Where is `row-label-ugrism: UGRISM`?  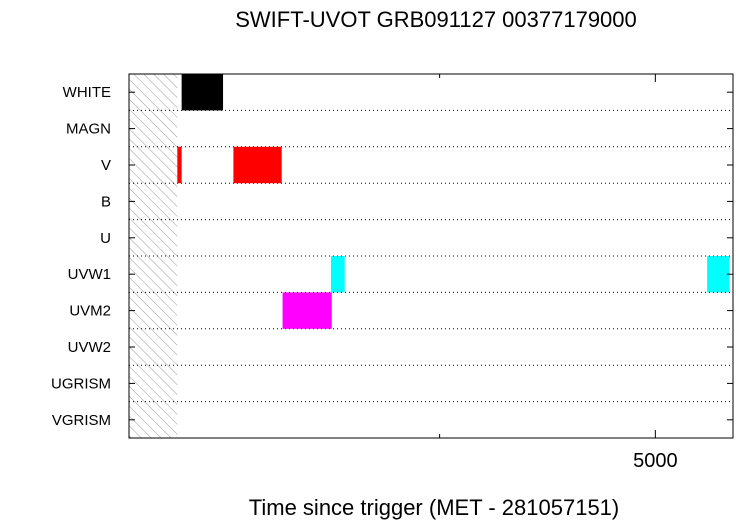
row-label-ugrism: UGRISM is located at coordinates (81, 383).